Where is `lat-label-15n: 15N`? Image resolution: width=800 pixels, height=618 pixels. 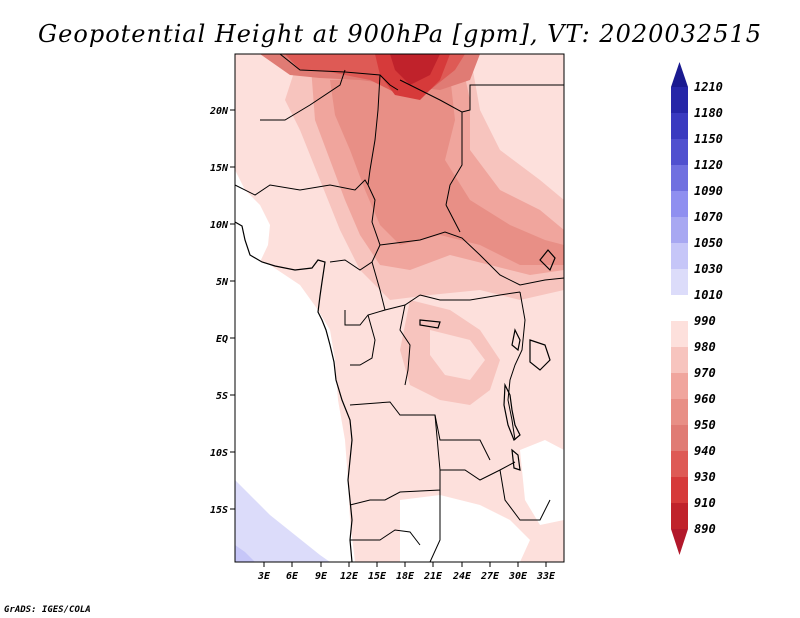 lat-label-15n: 15N is located at coordinates (219, 168).